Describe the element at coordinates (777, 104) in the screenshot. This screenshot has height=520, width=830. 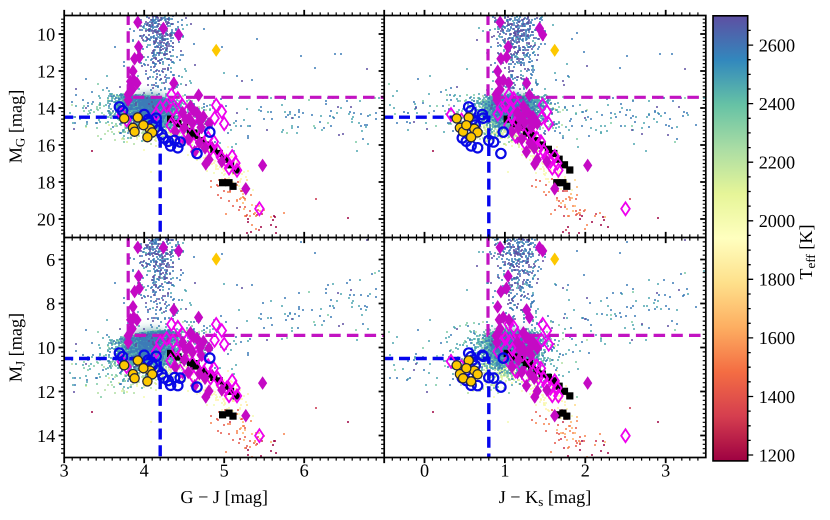
I see `svg-text: 2400` at that location.